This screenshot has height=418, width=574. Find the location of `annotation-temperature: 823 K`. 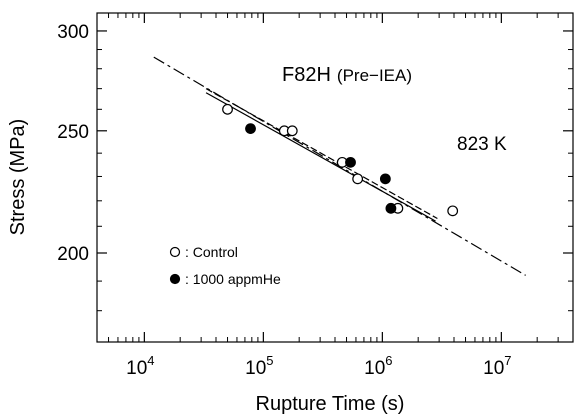

annotation-temperature: 823 K is located at coordinates (482, 144).